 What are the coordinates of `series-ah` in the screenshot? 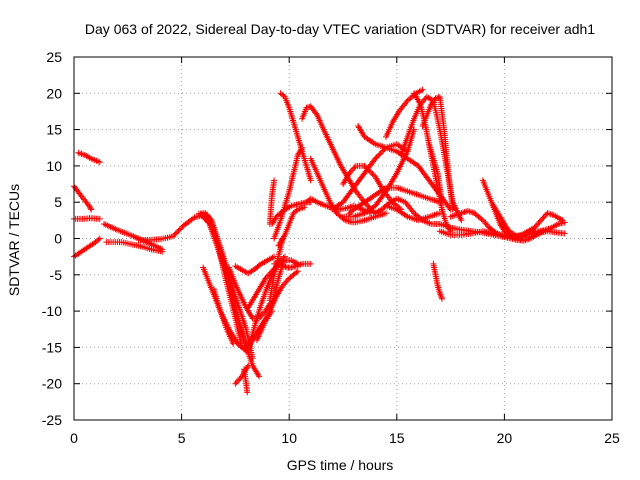 It's located at (394, 200).